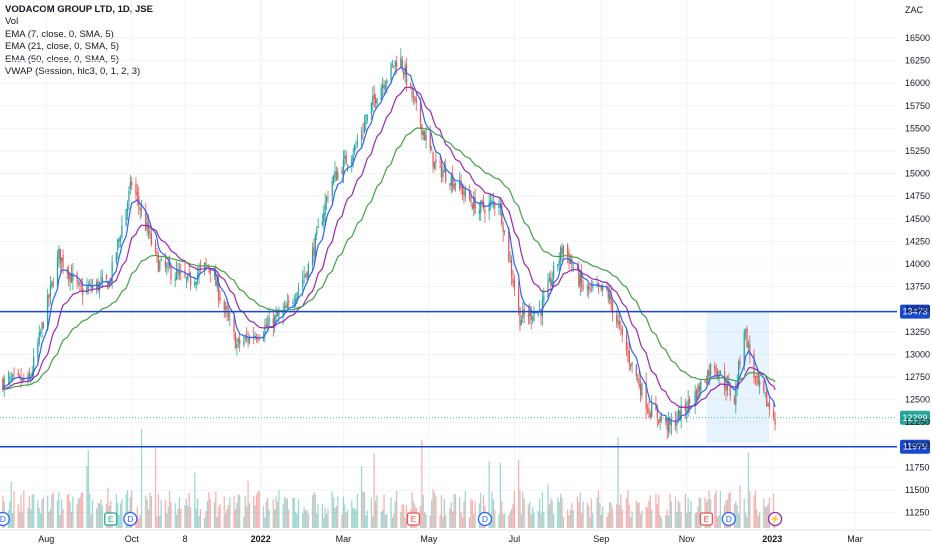  What do you see at coordinates (59, 34) in the screenshot?
I see `legend-ema7: EMA (7, close, 0, SMA, 5)` at bounding box center [59, 34].